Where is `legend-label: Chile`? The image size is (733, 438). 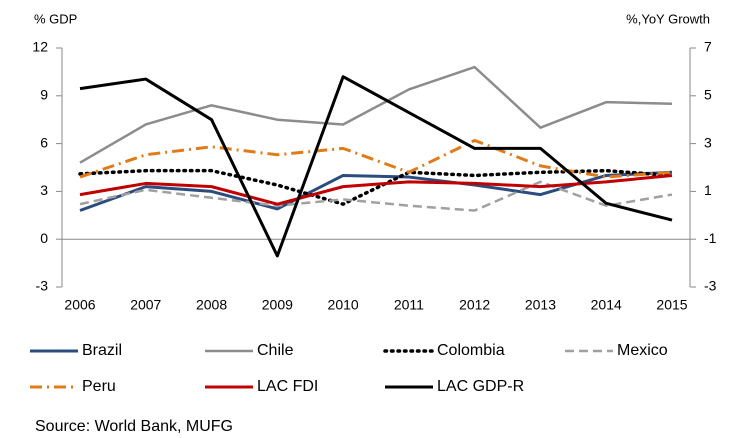 legend-label: Chile is located at coordinates (275, 350).